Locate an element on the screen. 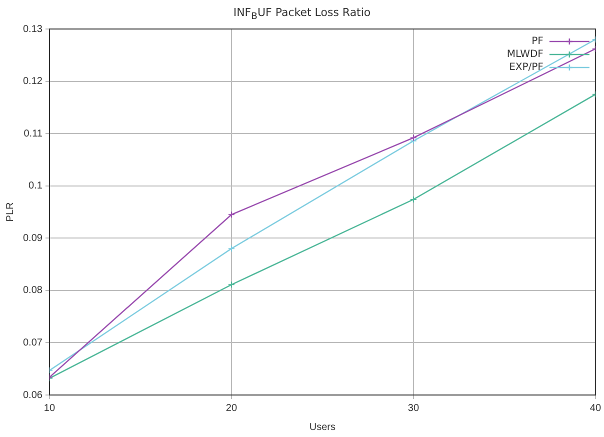 This screenshot has height=437, width=604. y-axis-title: PLR is located at coordinates (10, 212).